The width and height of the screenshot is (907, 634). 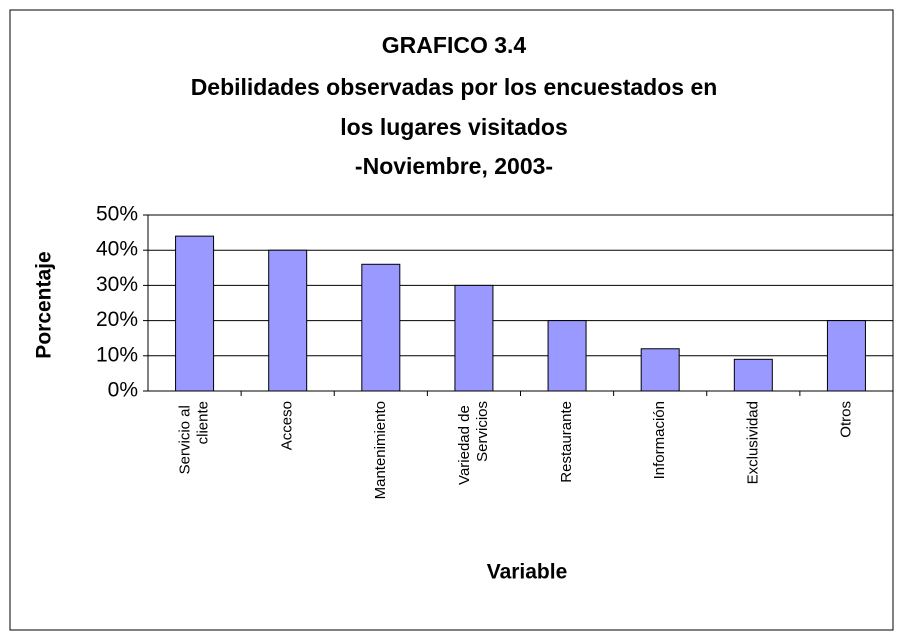 I want to click on y-tick-label: 0%, so click(x=123, y=390).